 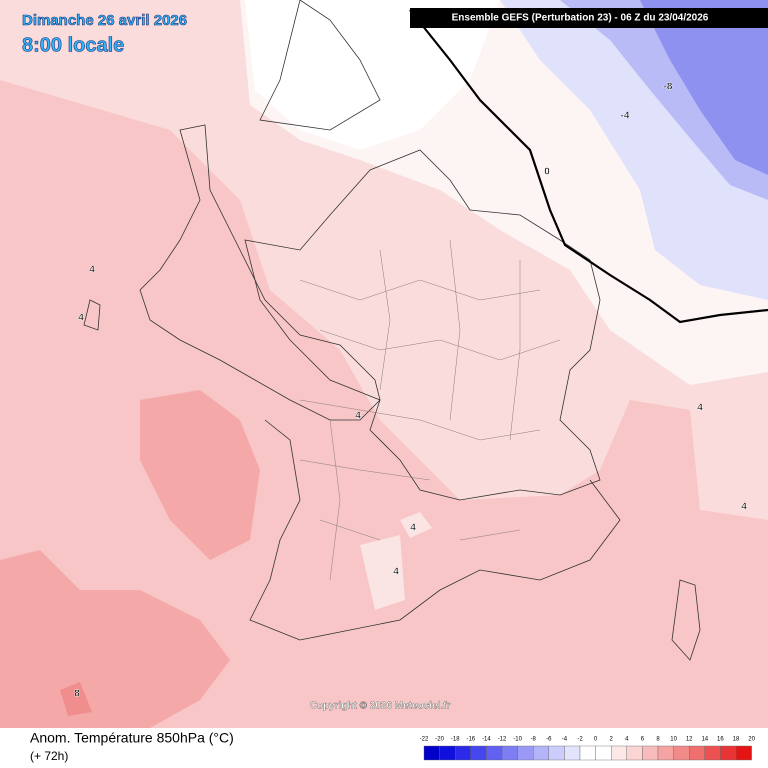 I want to click on copyright: Copyright © 2026 Meteociel.fr, so click(x=380, y=706).